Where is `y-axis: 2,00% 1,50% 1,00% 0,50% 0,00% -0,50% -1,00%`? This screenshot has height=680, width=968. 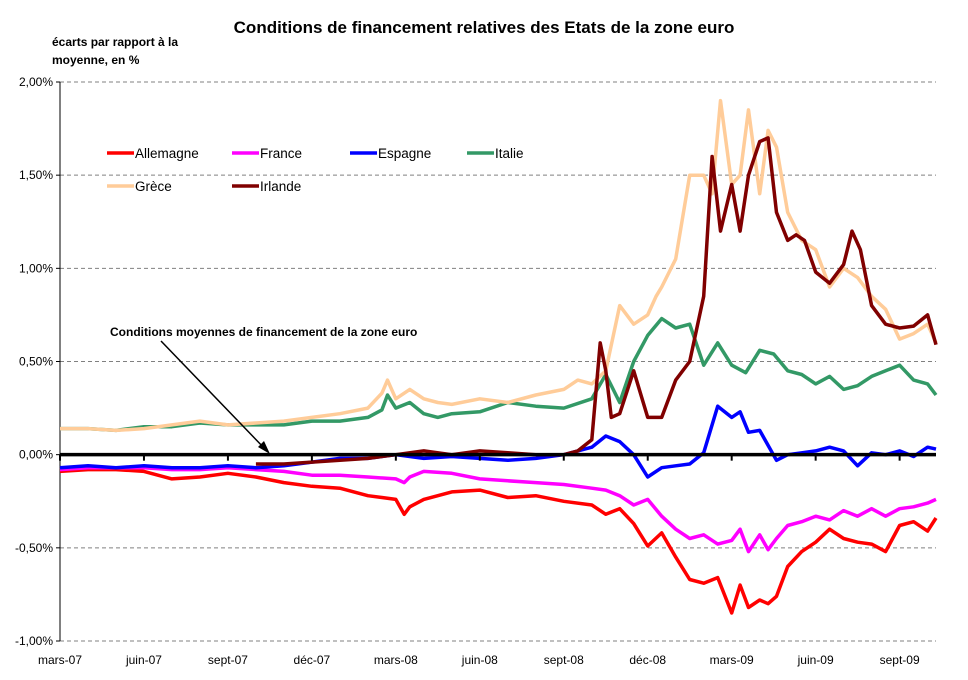
y-axis: 2,00% 1,50% 1,00% 0,50% 0,00% -0,50% -1,00% is located at coordinates (38, 361).